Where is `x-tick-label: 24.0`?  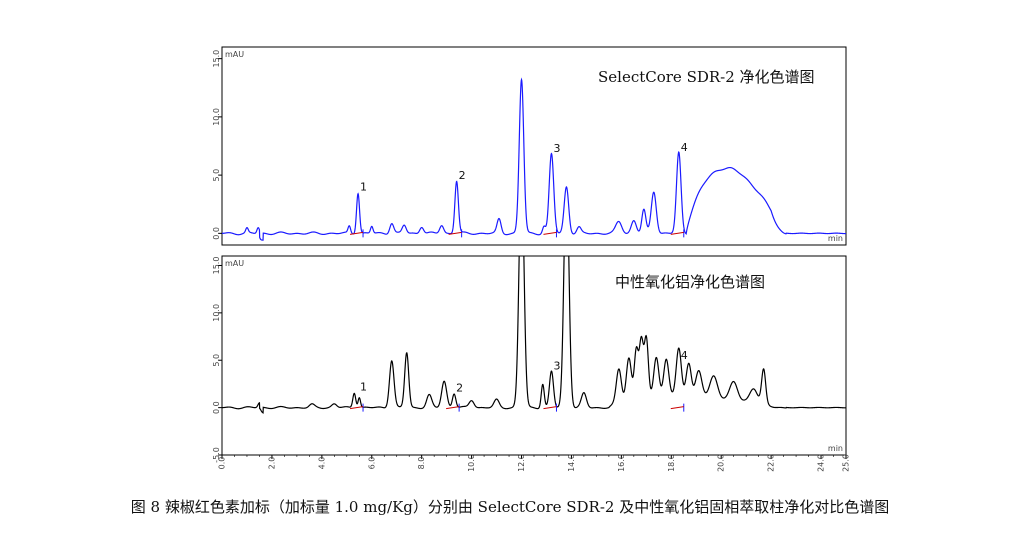
x-tick-label: 24.0 is located at coordinates (821, 463).